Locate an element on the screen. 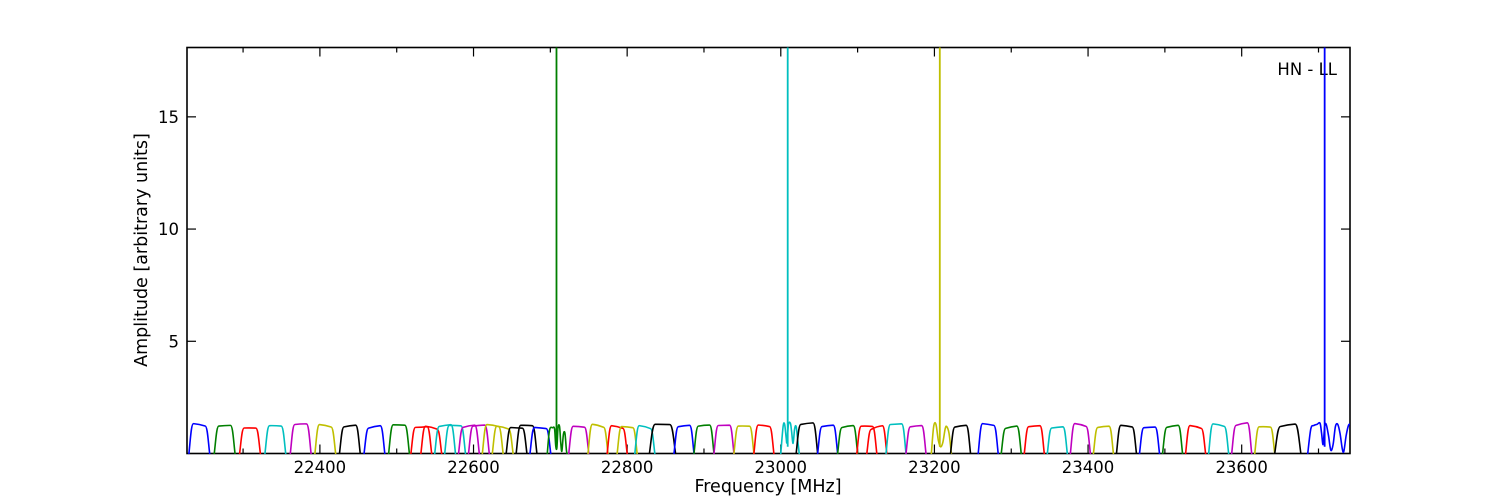  x-tick-label: 23000 is located at coordinates (781, 467).